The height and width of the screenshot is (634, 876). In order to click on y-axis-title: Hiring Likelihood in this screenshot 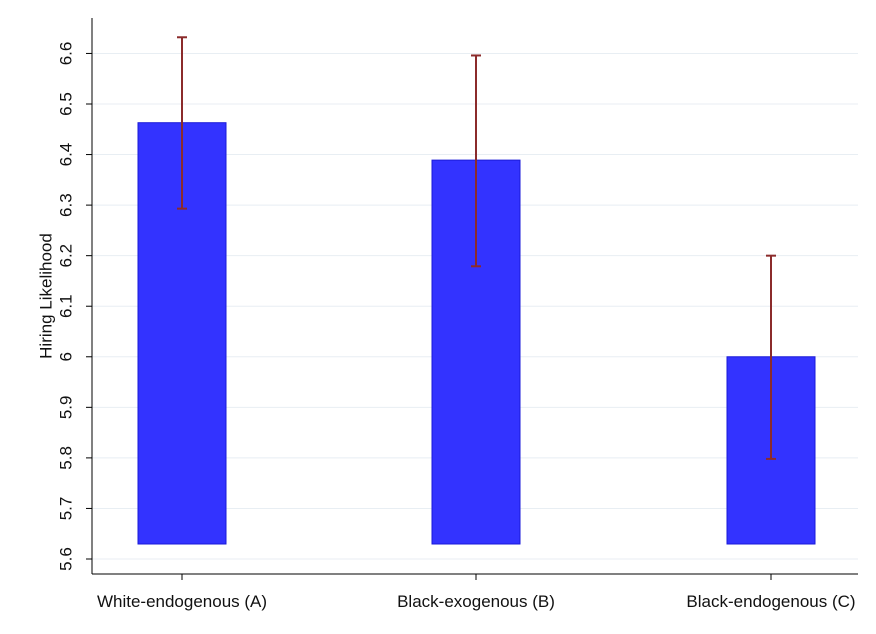, I will do `click(46, 296)`.